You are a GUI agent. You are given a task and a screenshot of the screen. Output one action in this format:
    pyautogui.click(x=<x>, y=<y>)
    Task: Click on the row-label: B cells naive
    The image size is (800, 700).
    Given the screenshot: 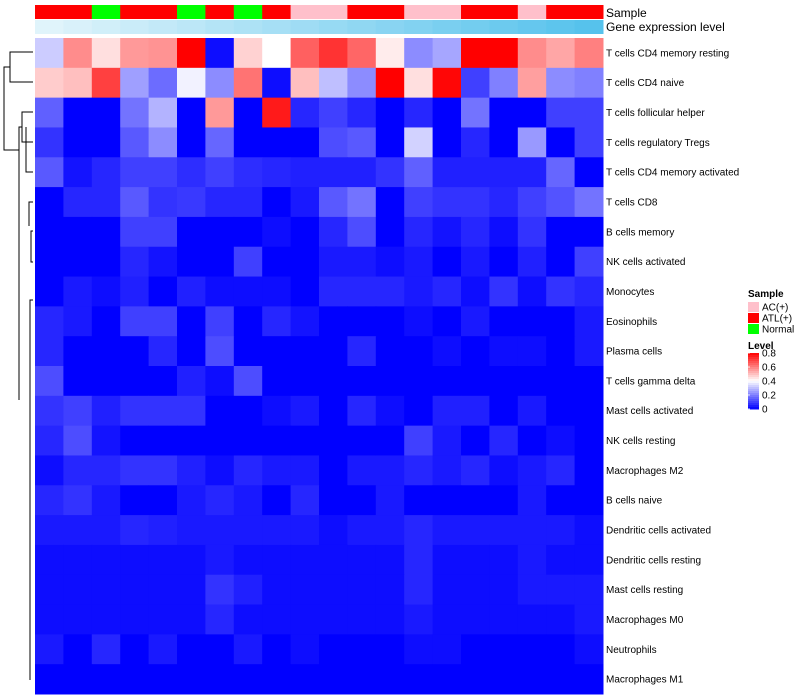 What is the action you would take?
    pyautogui.click(x=634, y=501)
    